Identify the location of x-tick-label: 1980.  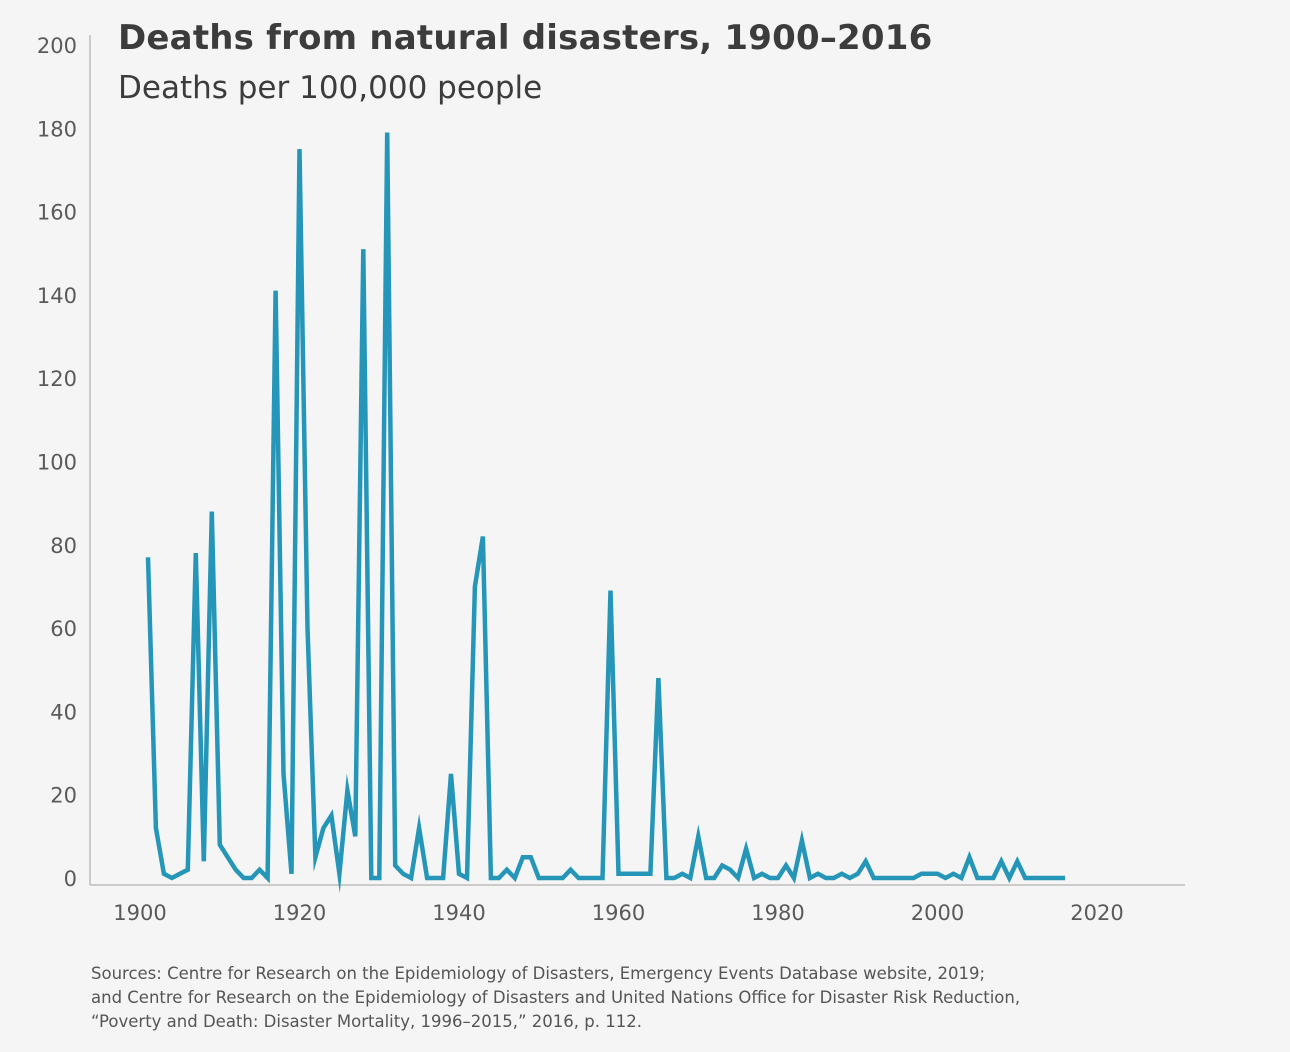
(777, 913).